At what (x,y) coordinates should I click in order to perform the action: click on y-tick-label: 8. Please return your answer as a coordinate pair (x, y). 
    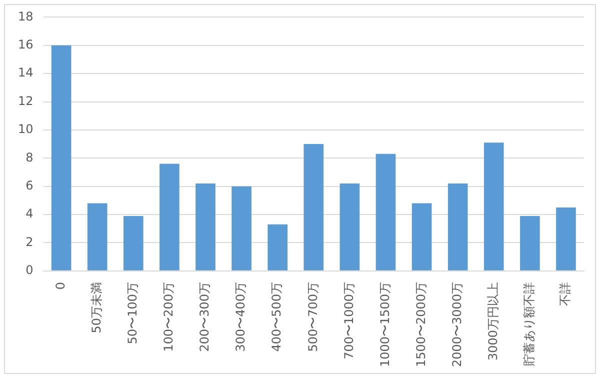
    Looking at the image, I should click on (30, 157).